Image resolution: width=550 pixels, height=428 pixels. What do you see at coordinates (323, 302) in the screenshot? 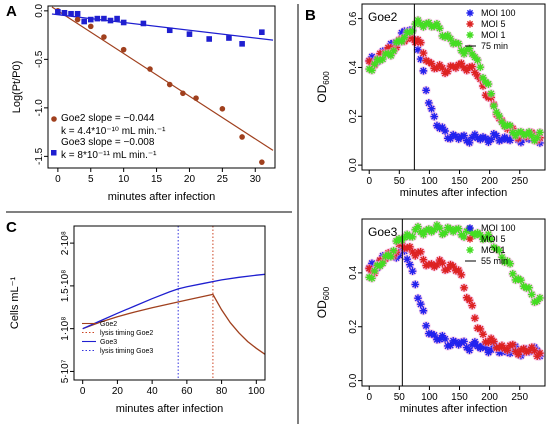
I see `panel-b-bottom-y-label: OD600` at bounding box center [323, 302].